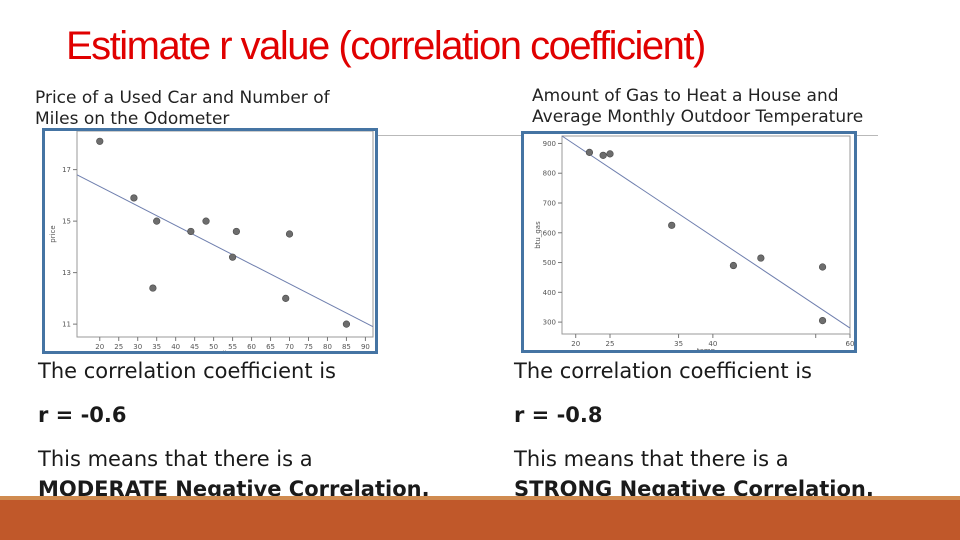 This screenshot has height=540, width=960. Describe the element at coordinates (232, 347) in the screenshot. I see `left-chart-x-tick-label: 55` at that location.